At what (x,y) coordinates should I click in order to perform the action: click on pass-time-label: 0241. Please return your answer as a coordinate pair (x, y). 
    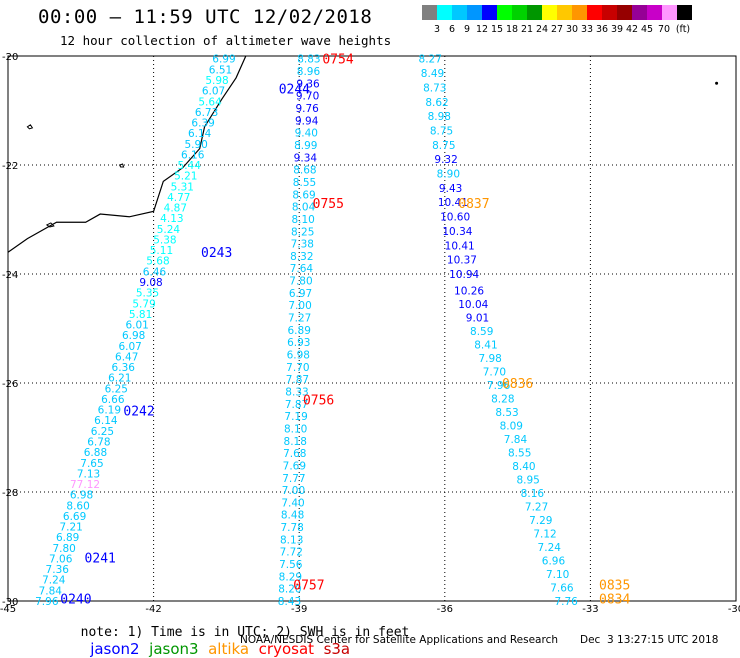
    Looking at the image, I should click on (100, 558).